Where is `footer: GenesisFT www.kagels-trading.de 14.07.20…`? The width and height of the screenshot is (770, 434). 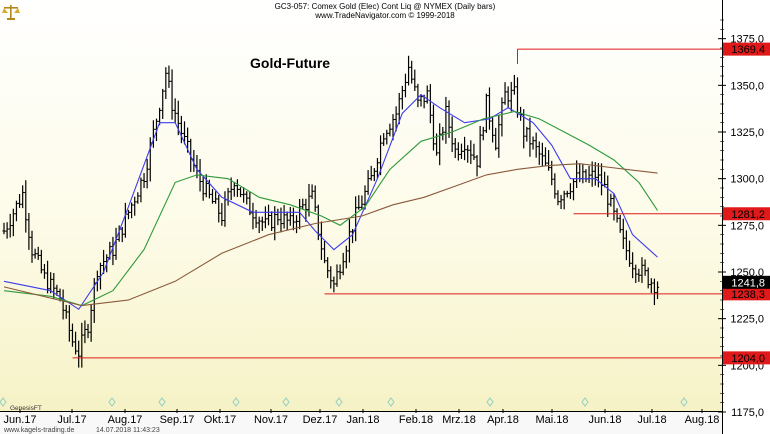
footer: GenesisFT www.kagels-trading.de 14.07.20… is located at coordinates (81, 419).